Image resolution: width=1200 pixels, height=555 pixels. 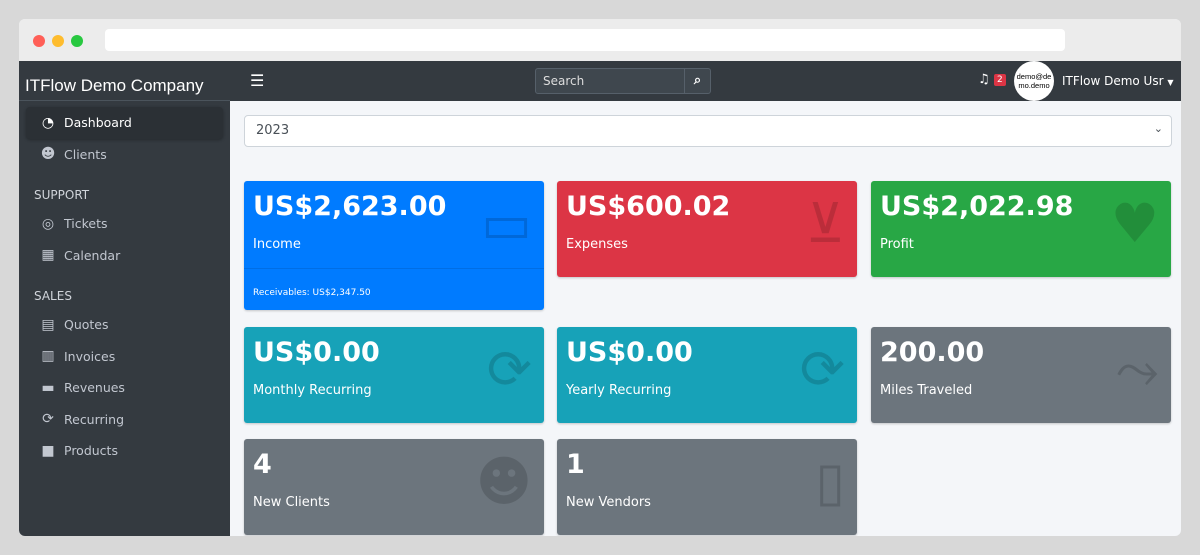 What do you see at coordinates (1158, 128) in the screenshot?
I see `chevron-down-icon: ⌄` at bounding box center [1158, 128].